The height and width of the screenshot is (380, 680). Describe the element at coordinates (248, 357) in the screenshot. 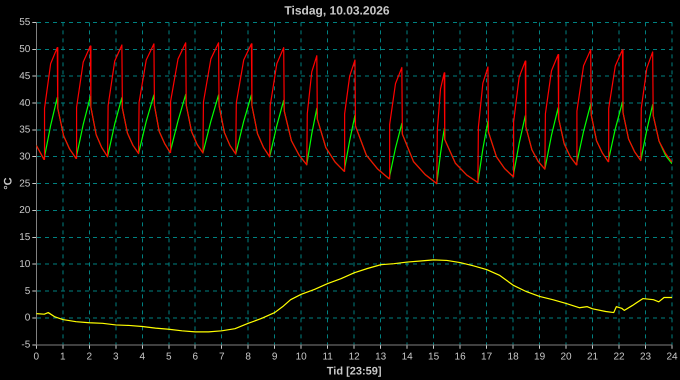

I see `x-tick-label: 8` at that location.